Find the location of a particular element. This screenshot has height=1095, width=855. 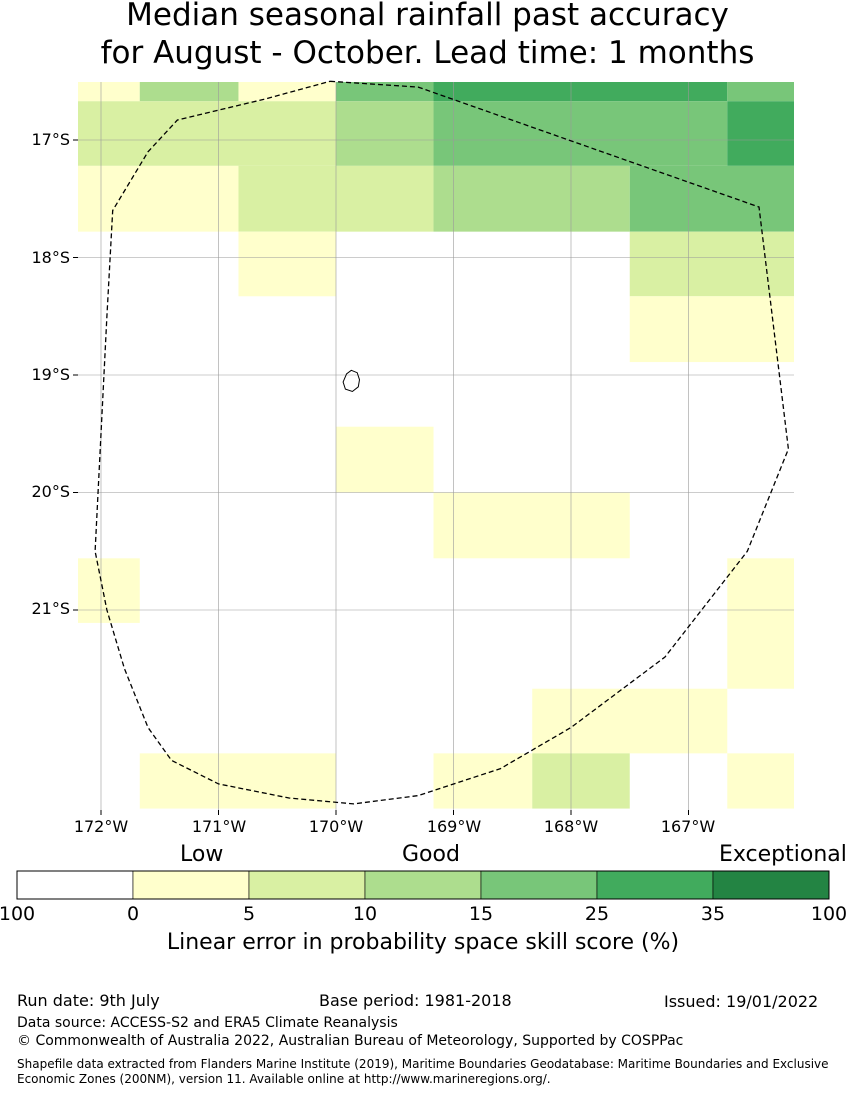

lon-label: 167°W is located at coordinates (688, 826).